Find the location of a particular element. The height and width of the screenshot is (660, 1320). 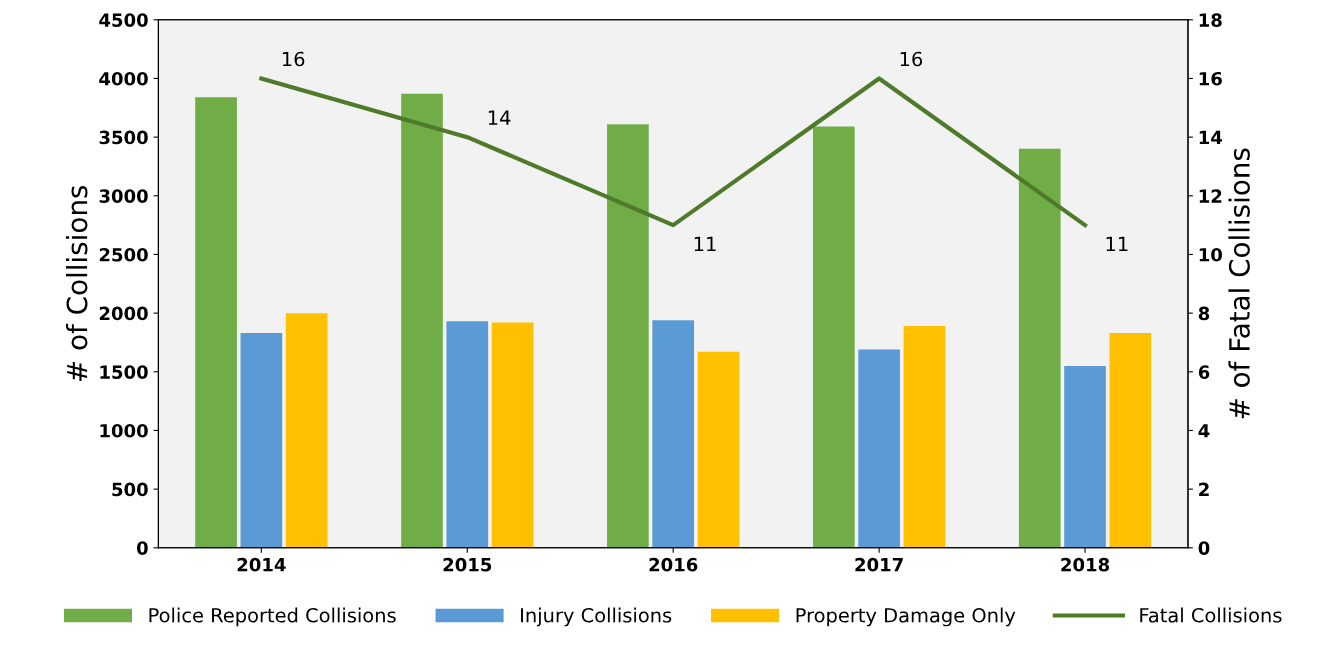

data-label: 14 is located at coordinates (499, 117).